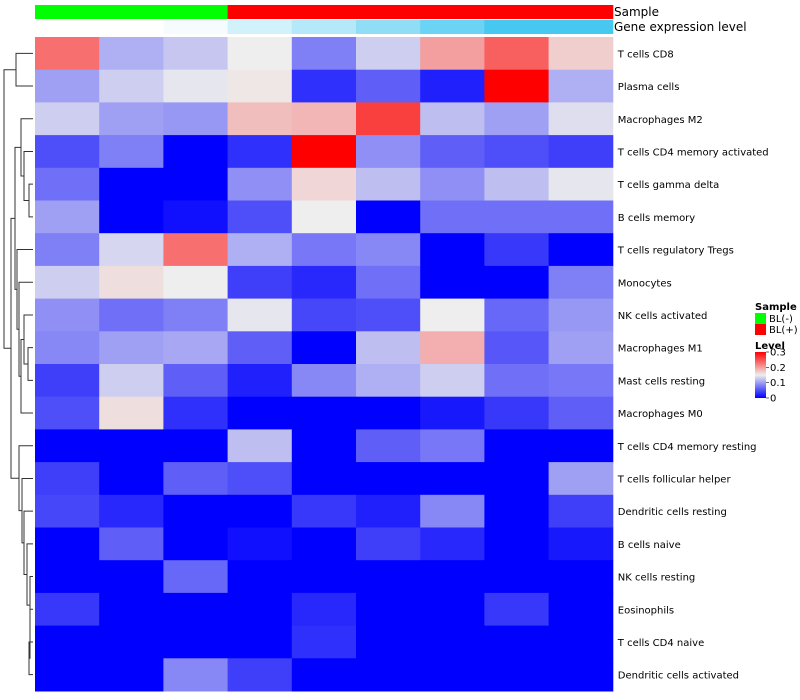  Describe the element at coordinates (687, 447) in the screenshot. I see `row-label-t-cells-cd4-memory-resting: T cells CD4 memory resting` at that location.